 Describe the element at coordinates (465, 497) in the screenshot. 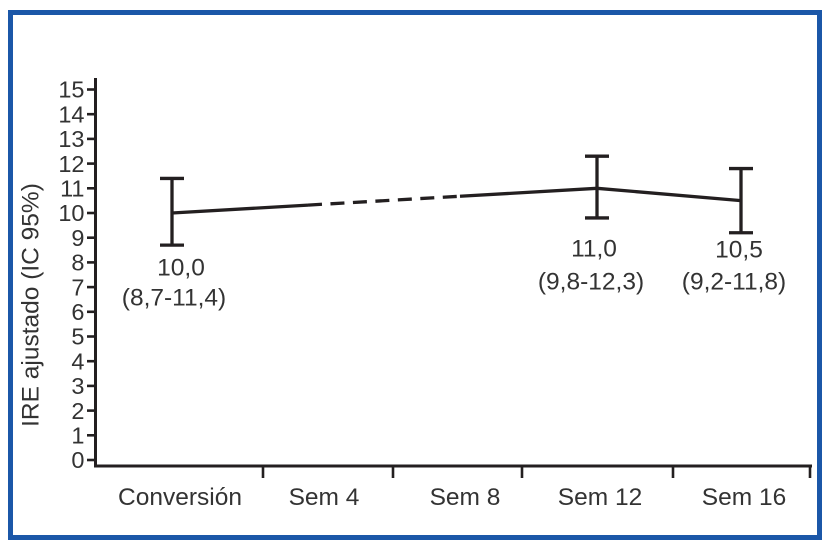

I see `x-axis-label: Sem 8` at that location.